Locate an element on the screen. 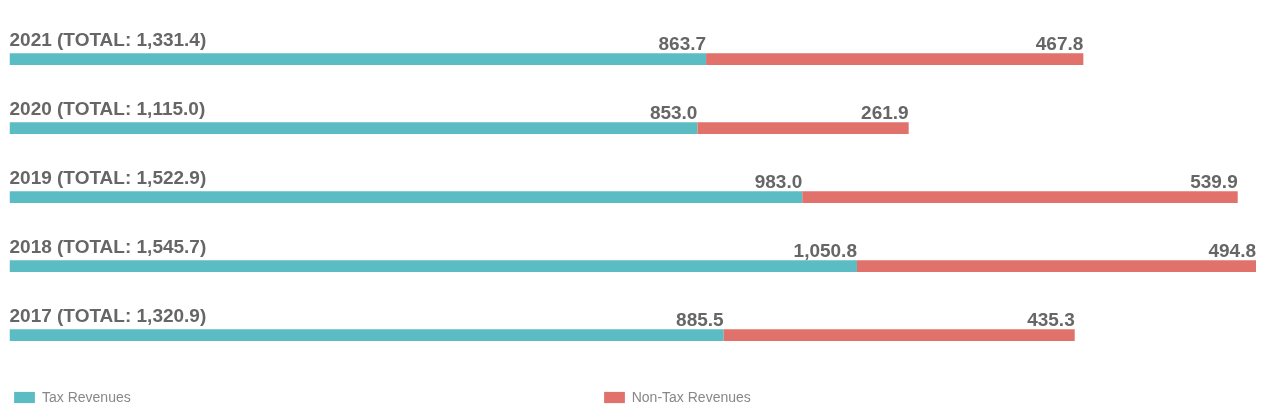 The width and height of the screenshot is (1263, 407). data-label: 435.3 is located at coordinates (1051, 320).